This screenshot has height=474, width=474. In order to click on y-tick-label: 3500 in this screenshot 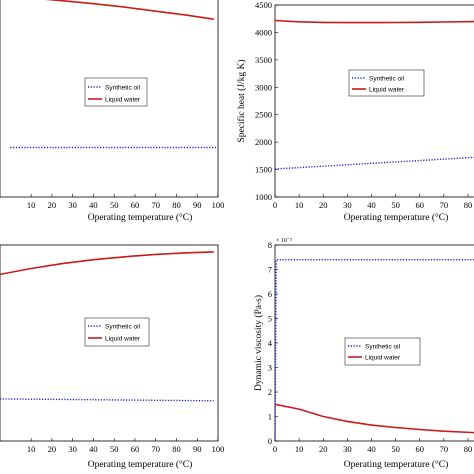, I will do `click(263, 60)`.